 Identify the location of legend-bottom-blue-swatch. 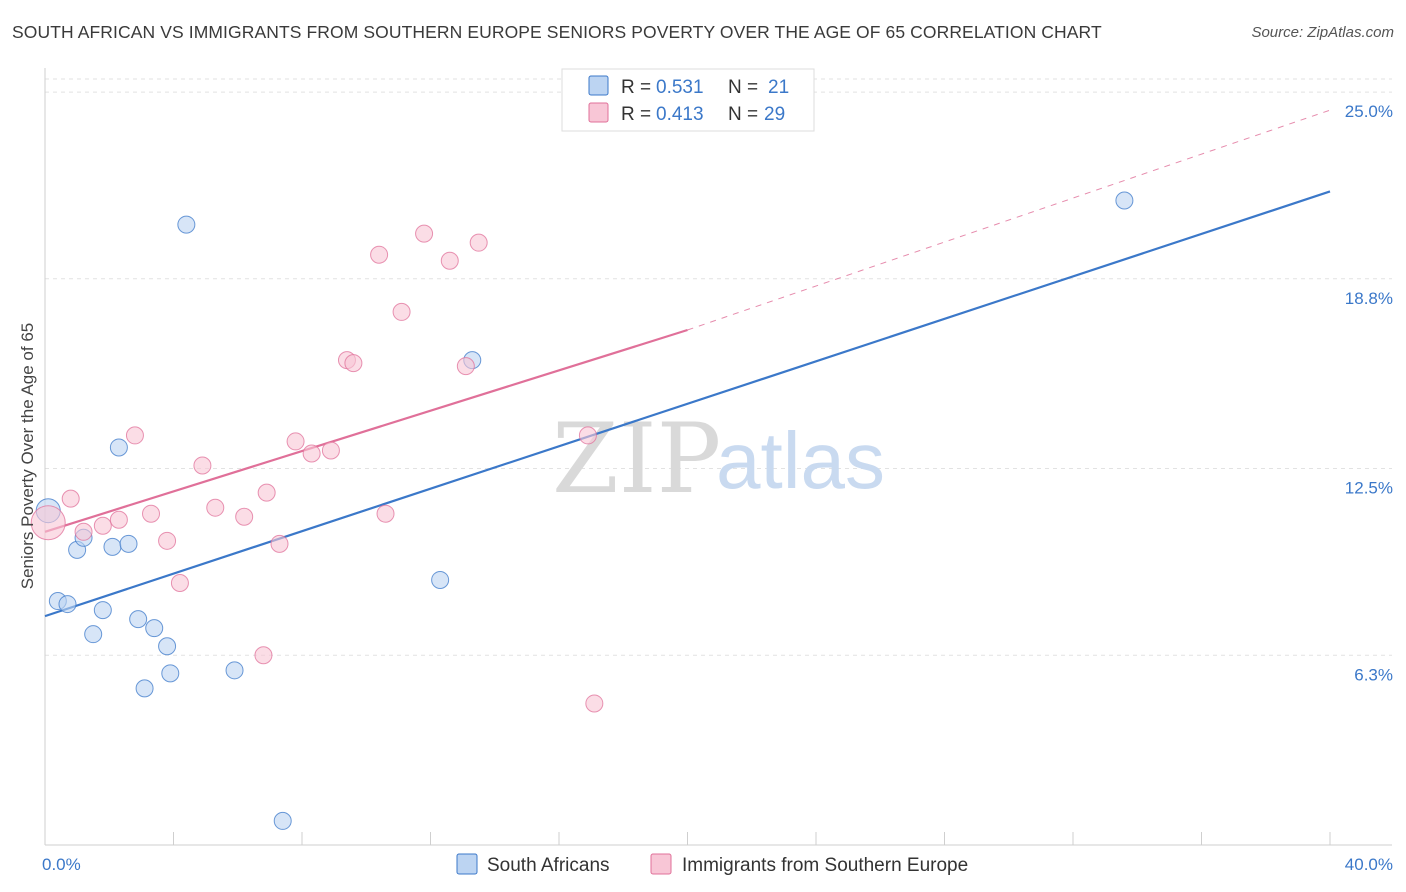
(467, 864).